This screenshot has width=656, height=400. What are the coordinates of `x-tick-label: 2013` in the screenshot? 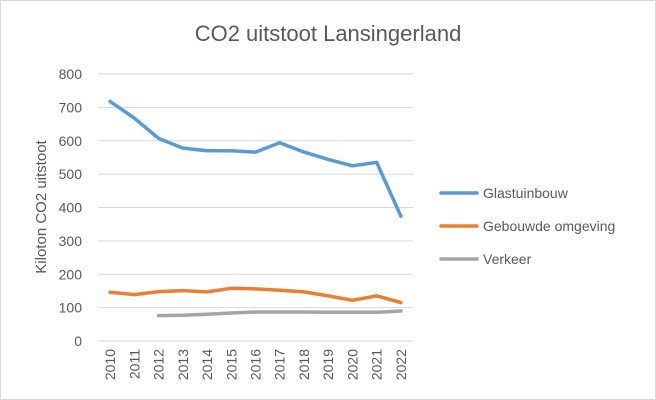 It's located at (183, 364).